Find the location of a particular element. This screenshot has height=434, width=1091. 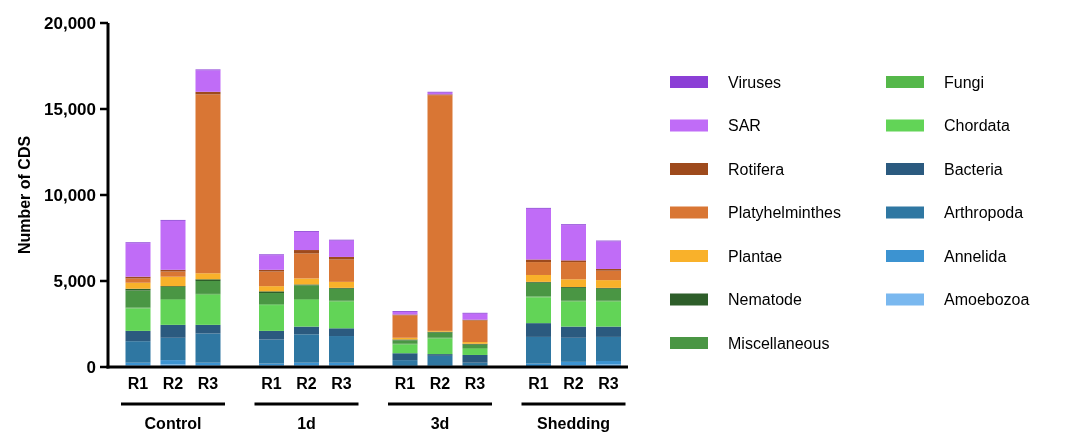

legend-label: Rotifera is located at coordinates (756, 169).